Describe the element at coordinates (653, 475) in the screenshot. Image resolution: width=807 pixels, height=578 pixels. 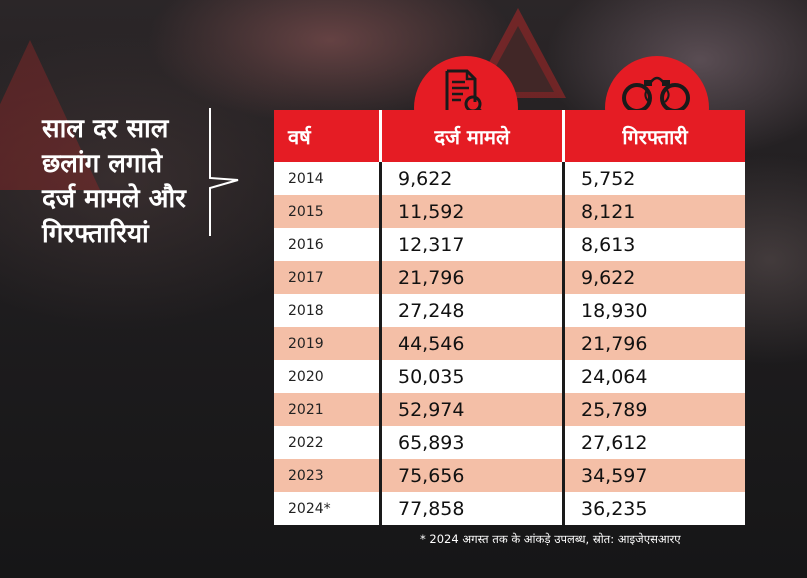
I see `cell-arrests: 34,597` at that location.